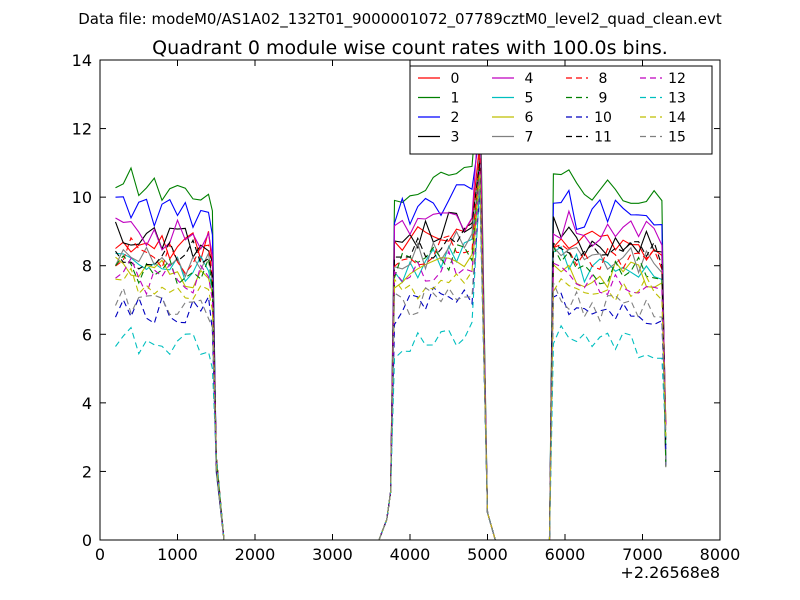 The image size is (800, 600). Describe the element at coordinates (677, 118) in the screenshot. I see `legend-label-14: 14` at that location.